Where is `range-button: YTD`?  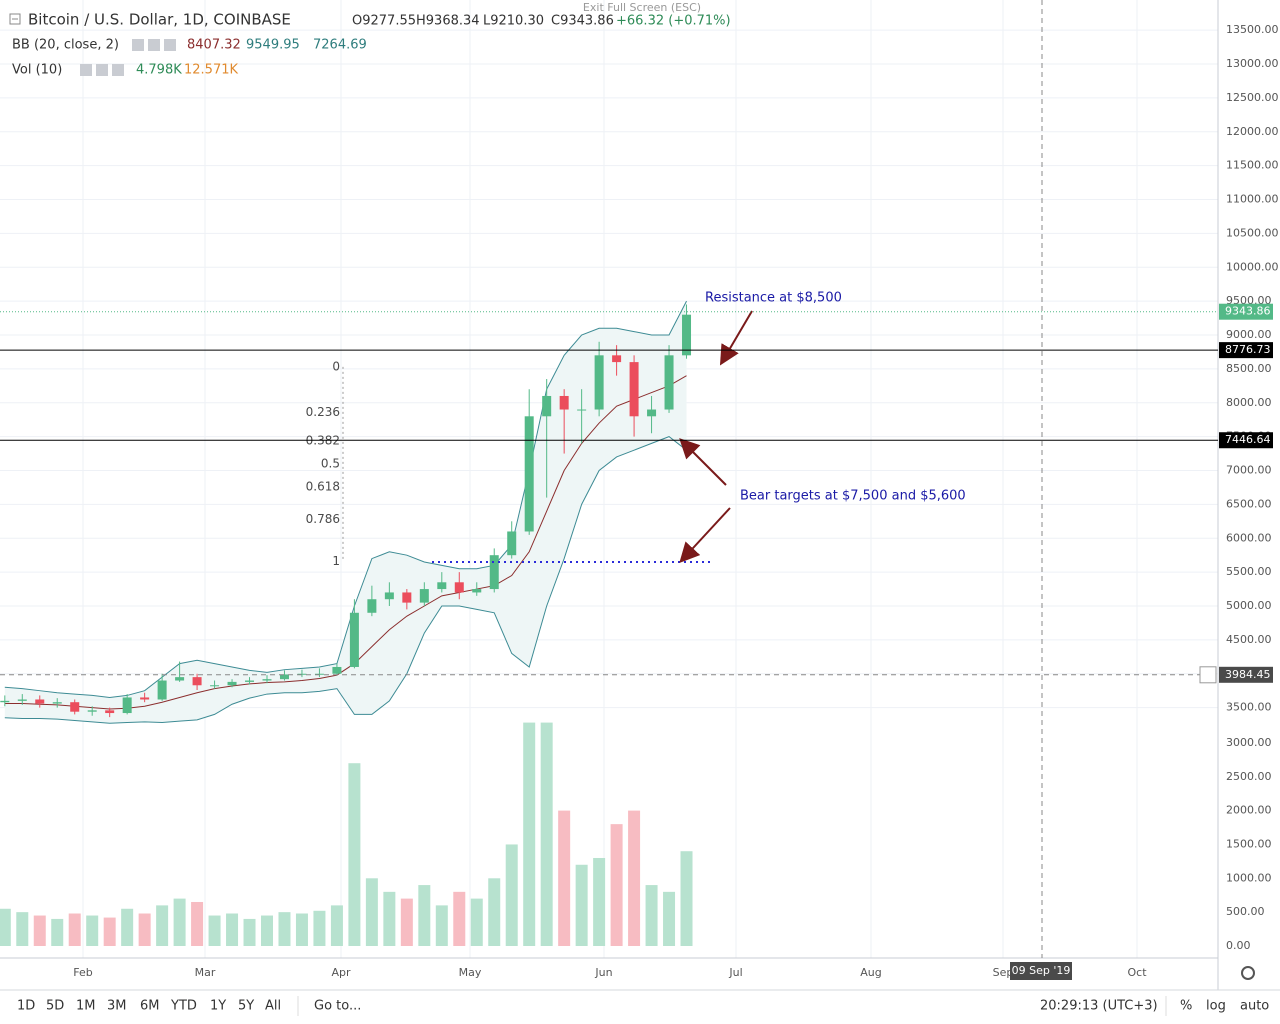 range-button: YTD is located at coordinates (183, 1006).